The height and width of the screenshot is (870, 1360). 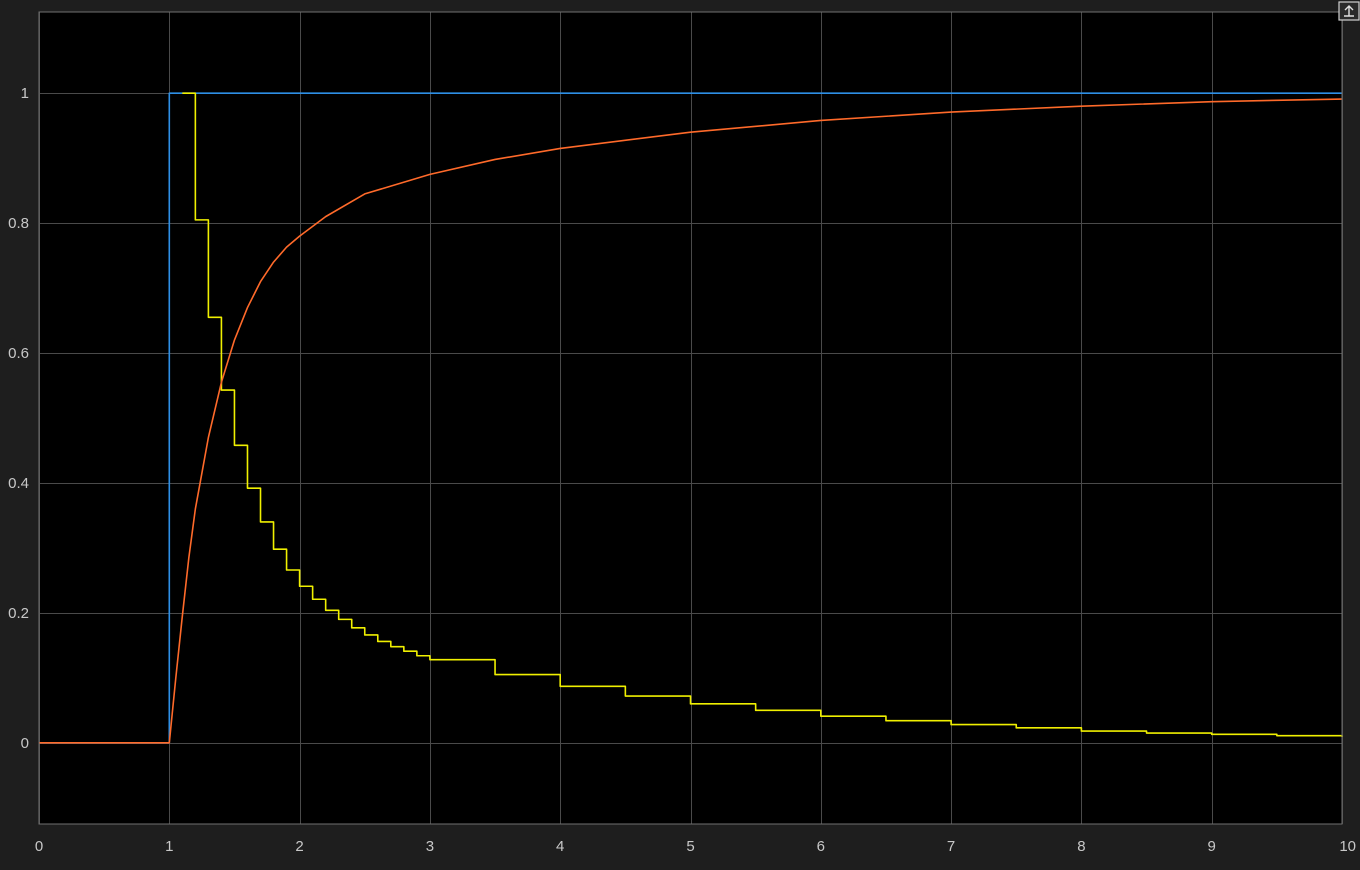 What do you see at coordinates (1081, 846) in the screenshot?
I see `x-tick-label: 8` at bounding box center [1081, 846].